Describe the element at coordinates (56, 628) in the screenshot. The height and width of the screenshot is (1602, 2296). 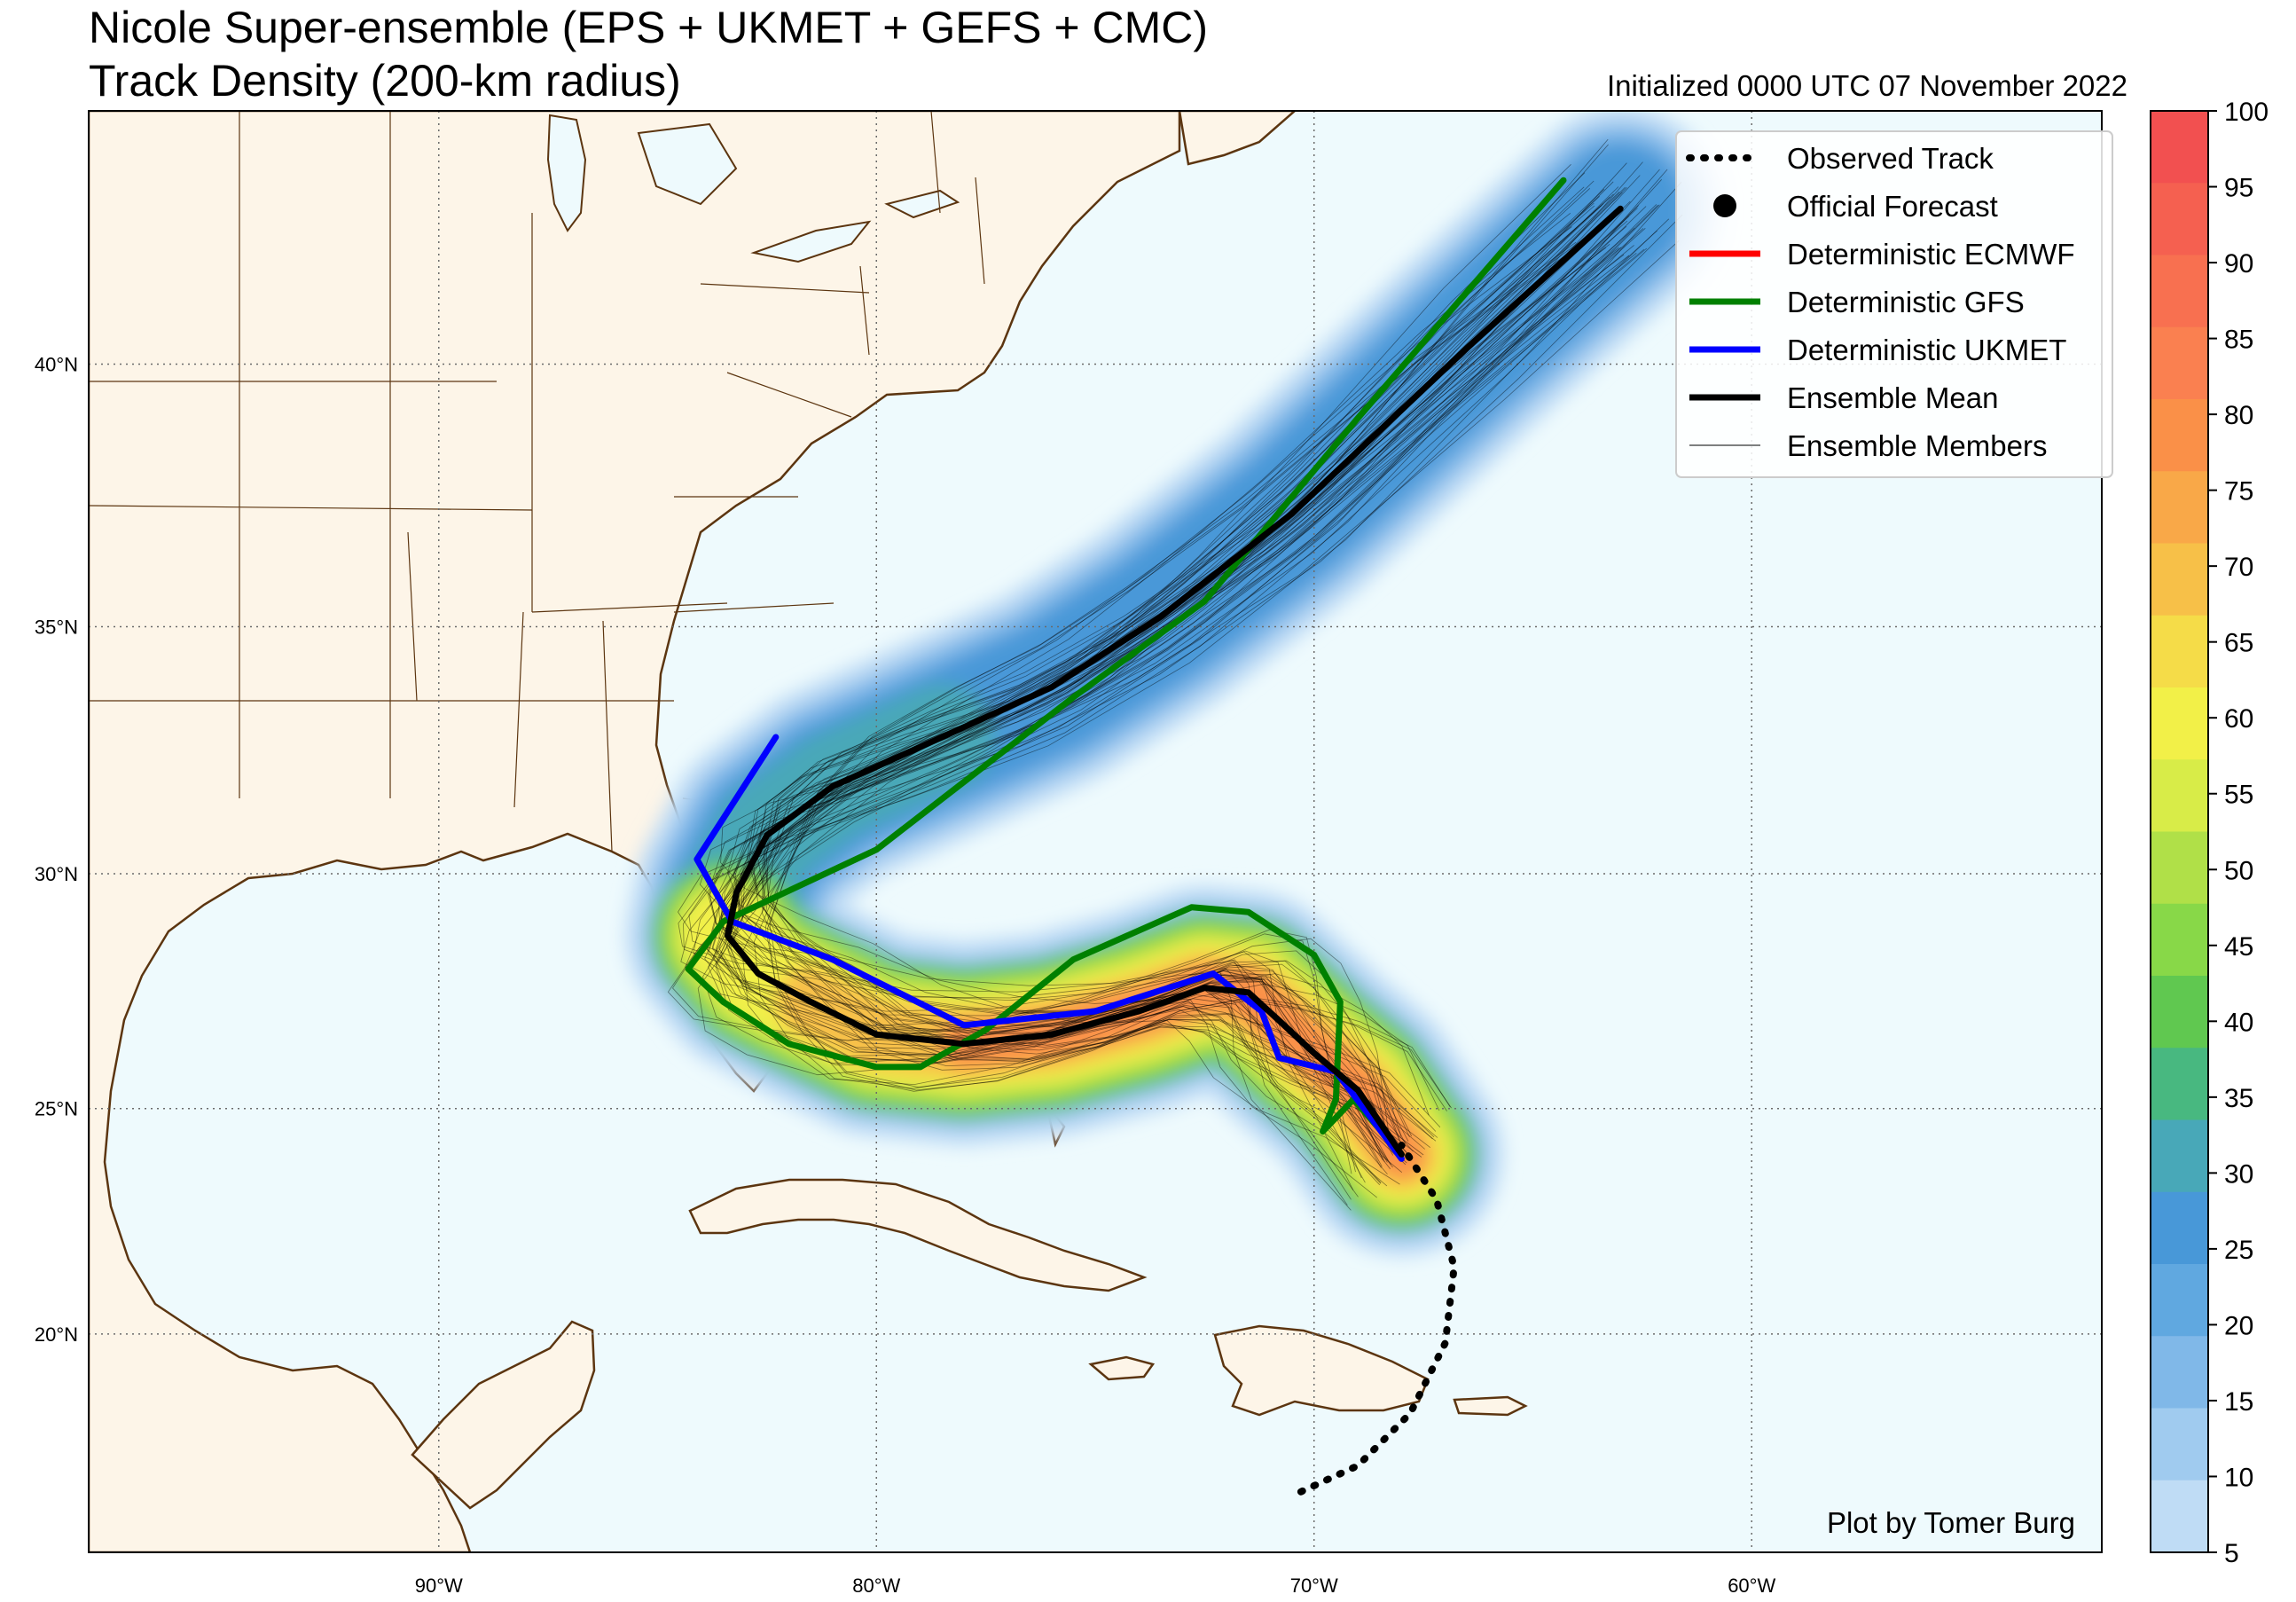
I see `lat-tick-label: 35°N` at that location.